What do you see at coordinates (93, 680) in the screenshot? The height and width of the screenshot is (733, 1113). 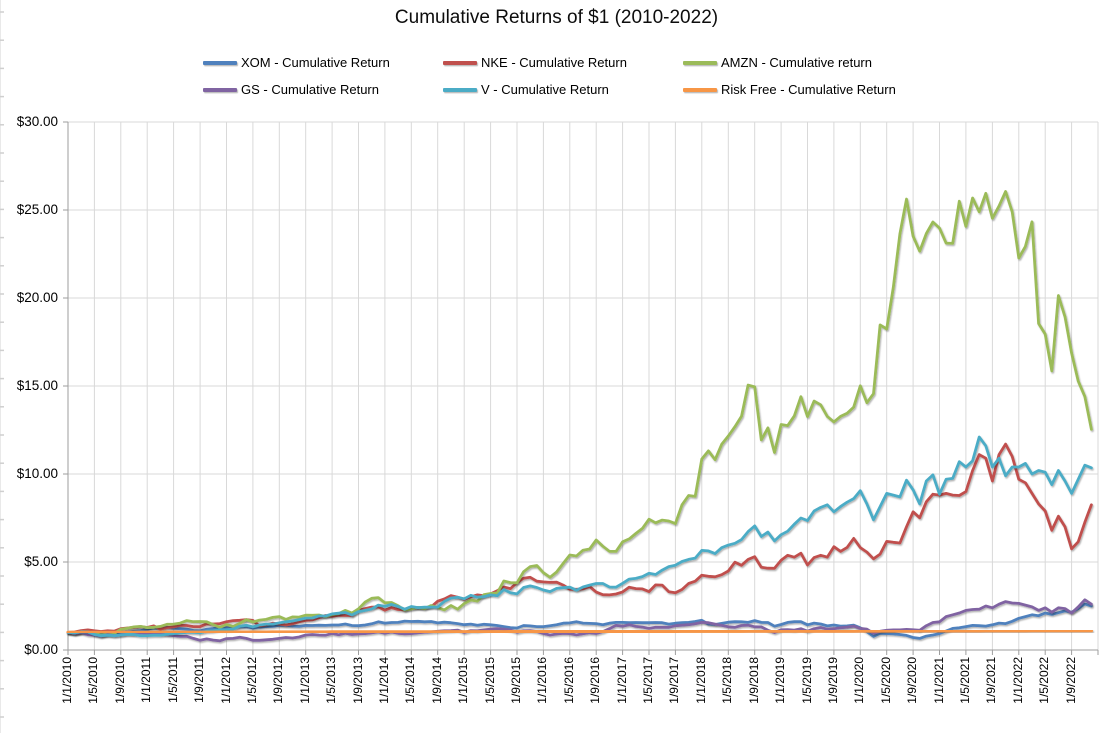 I see `x-axis-label: 1/5/2010` at bounding box center [93, 680].